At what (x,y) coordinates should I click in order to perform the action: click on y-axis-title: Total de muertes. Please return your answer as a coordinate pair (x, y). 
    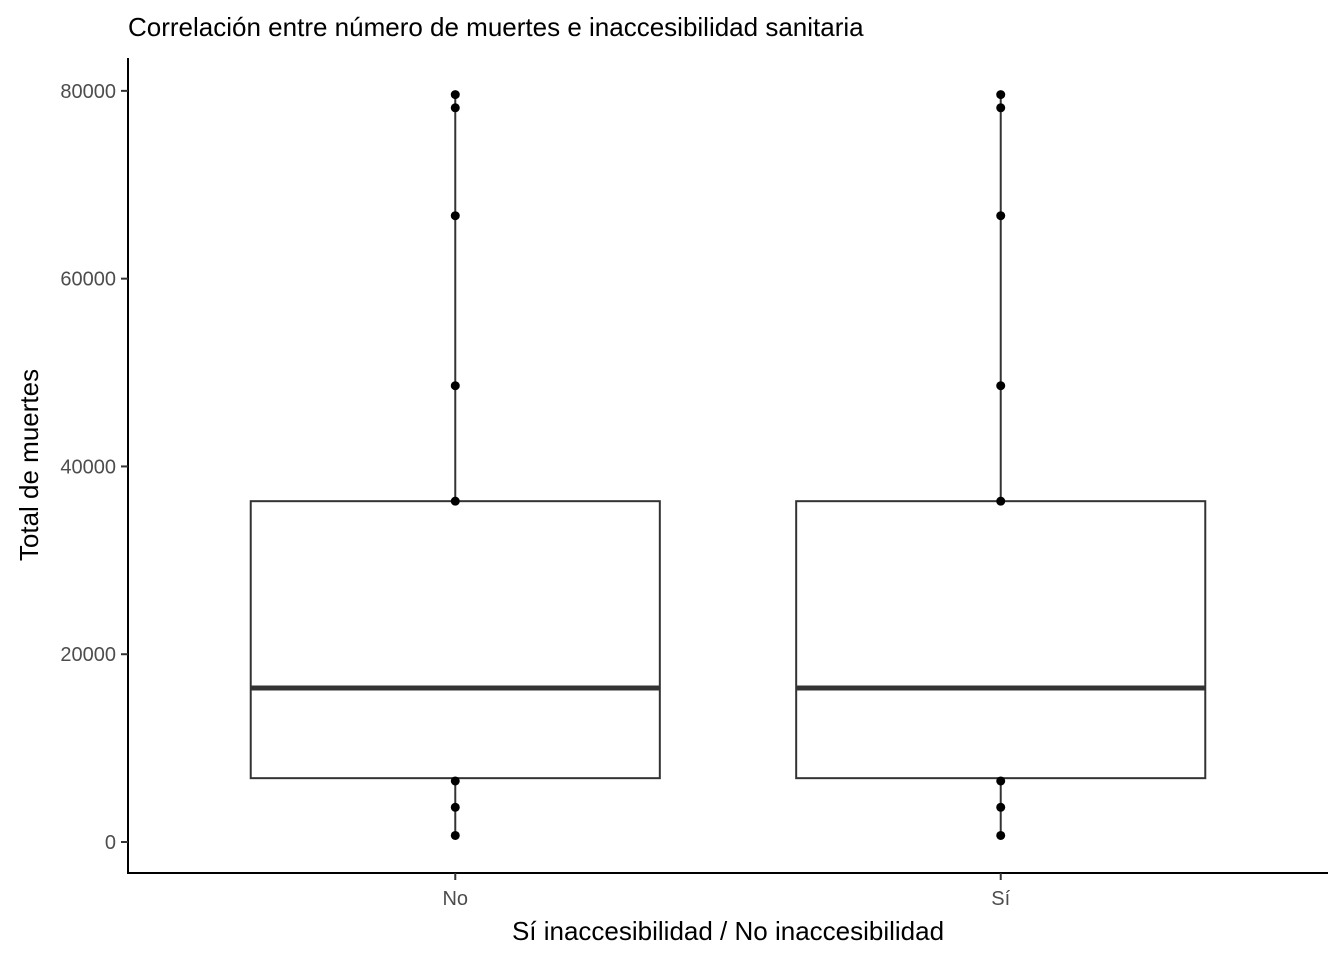
    Looking at the image, I should click on (29, 465).